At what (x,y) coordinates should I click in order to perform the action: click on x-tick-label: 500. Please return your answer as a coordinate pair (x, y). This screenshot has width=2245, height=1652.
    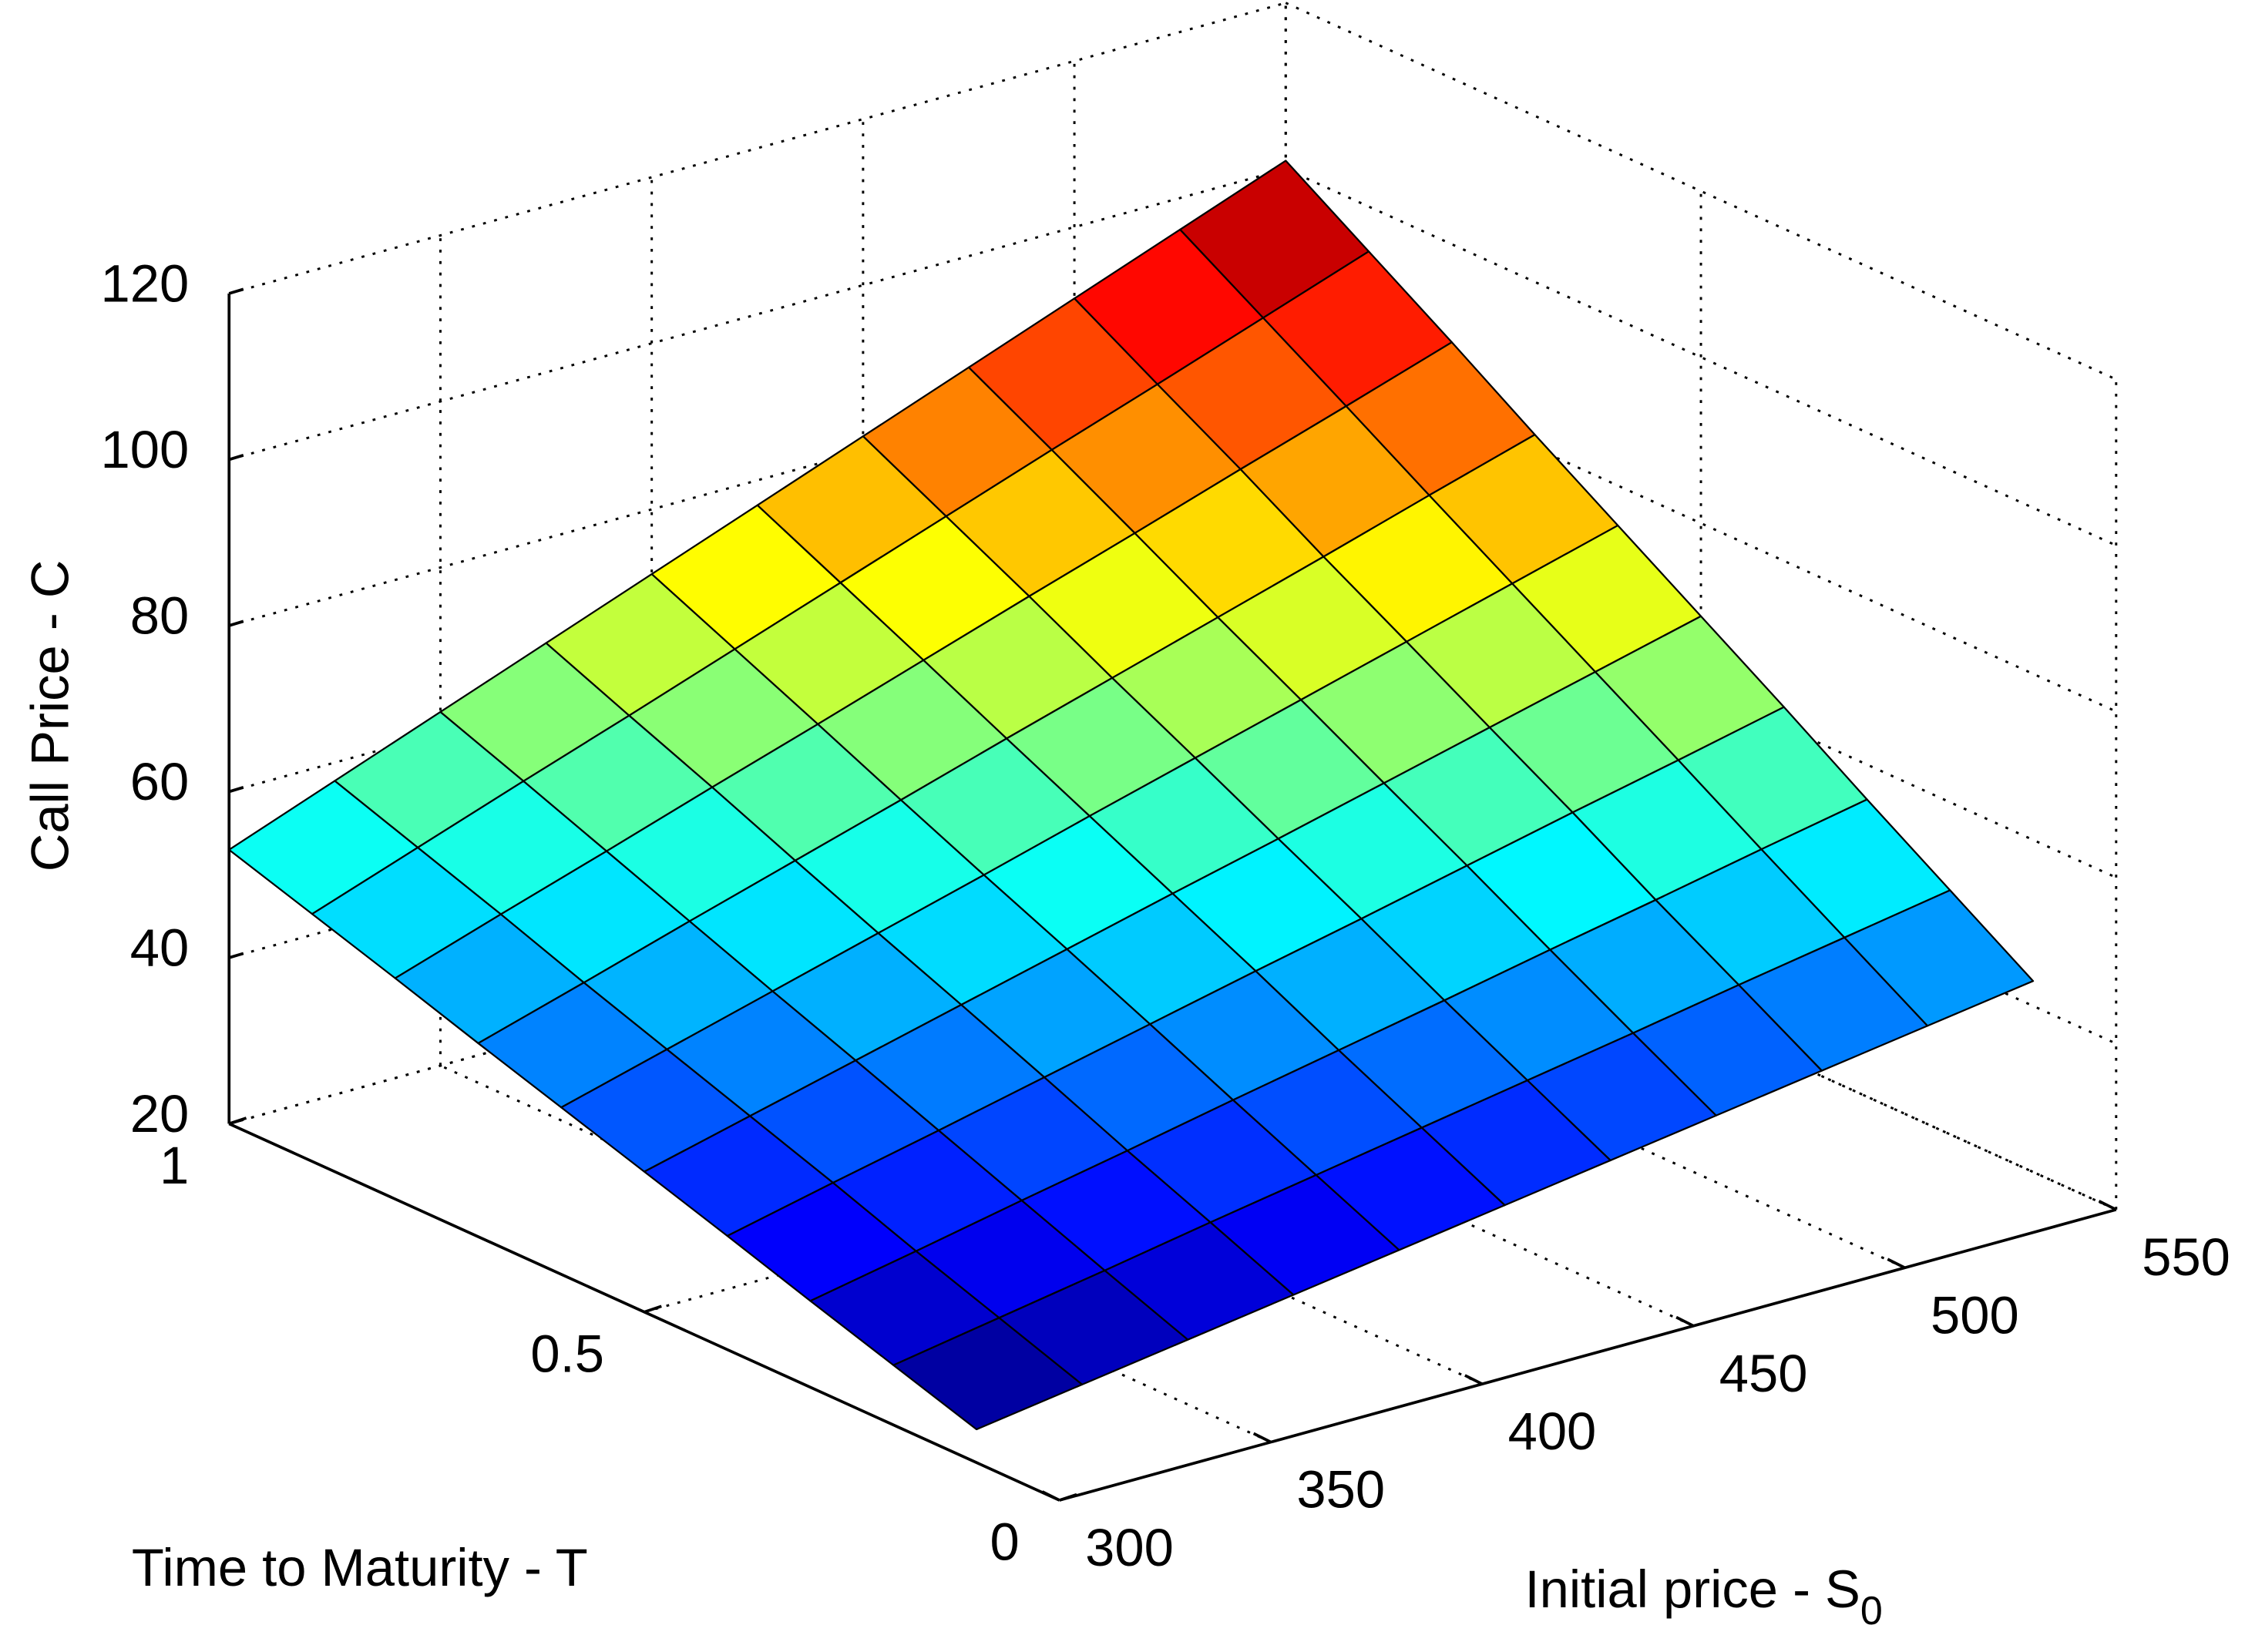
    Looking at the image, I should click on (1975, 1315).